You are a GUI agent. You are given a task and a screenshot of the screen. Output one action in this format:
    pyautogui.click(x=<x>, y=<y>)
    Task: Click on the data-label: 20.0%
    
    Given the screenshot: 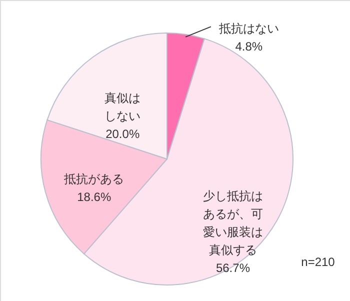 What is the action you would take?
    pyautogui.click(x=123, y=133)
    